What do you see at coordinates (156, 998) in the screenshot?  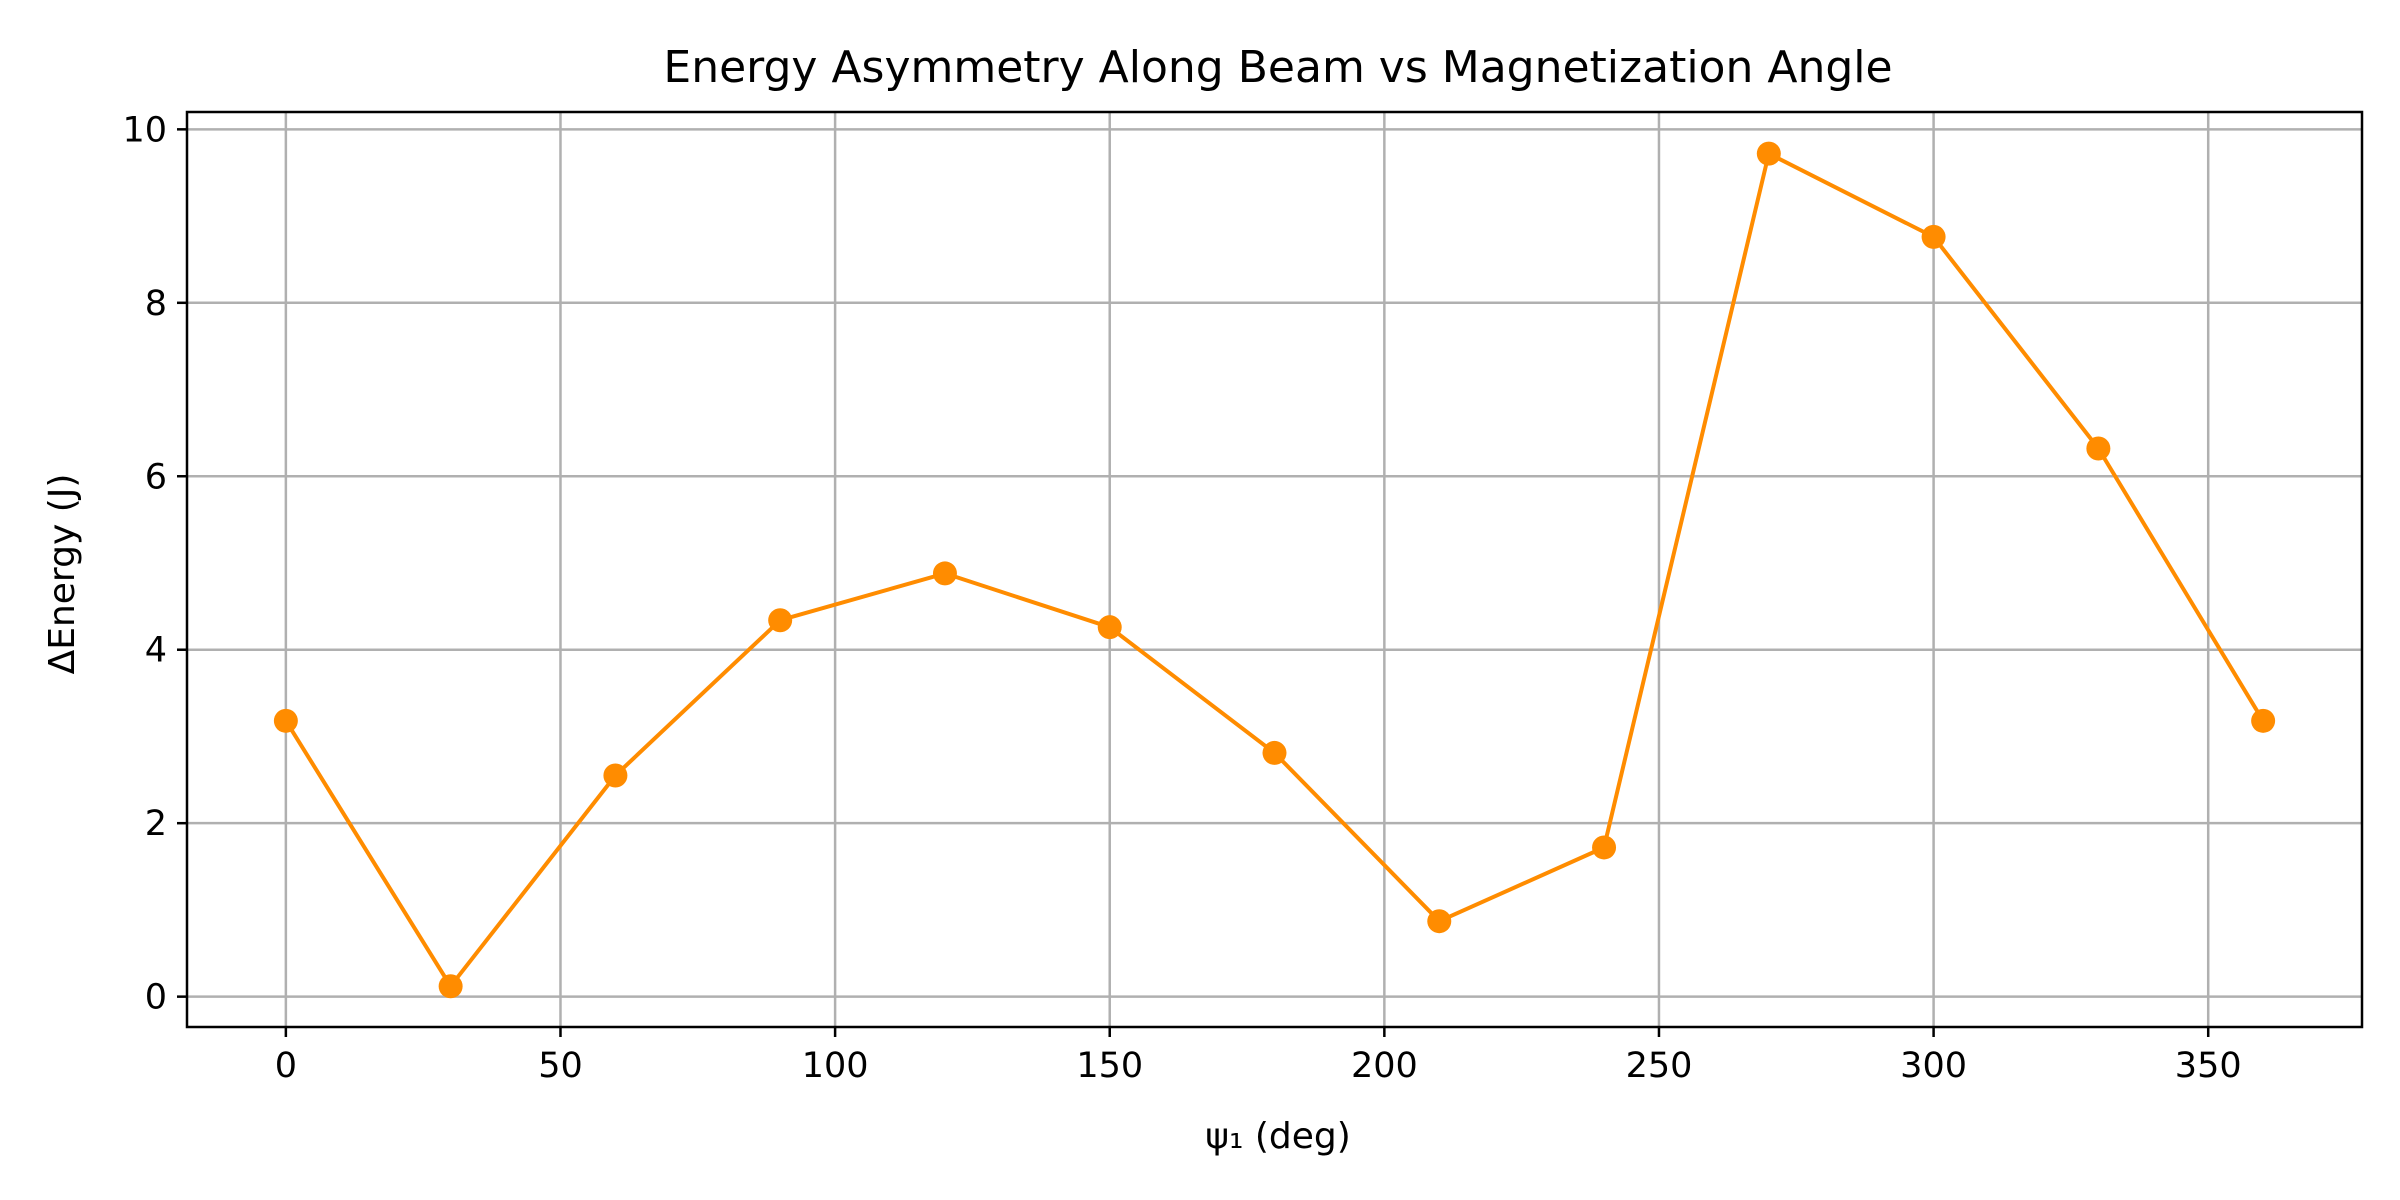 I see `y-tick-label: 0` at bounding box center [156, 998].